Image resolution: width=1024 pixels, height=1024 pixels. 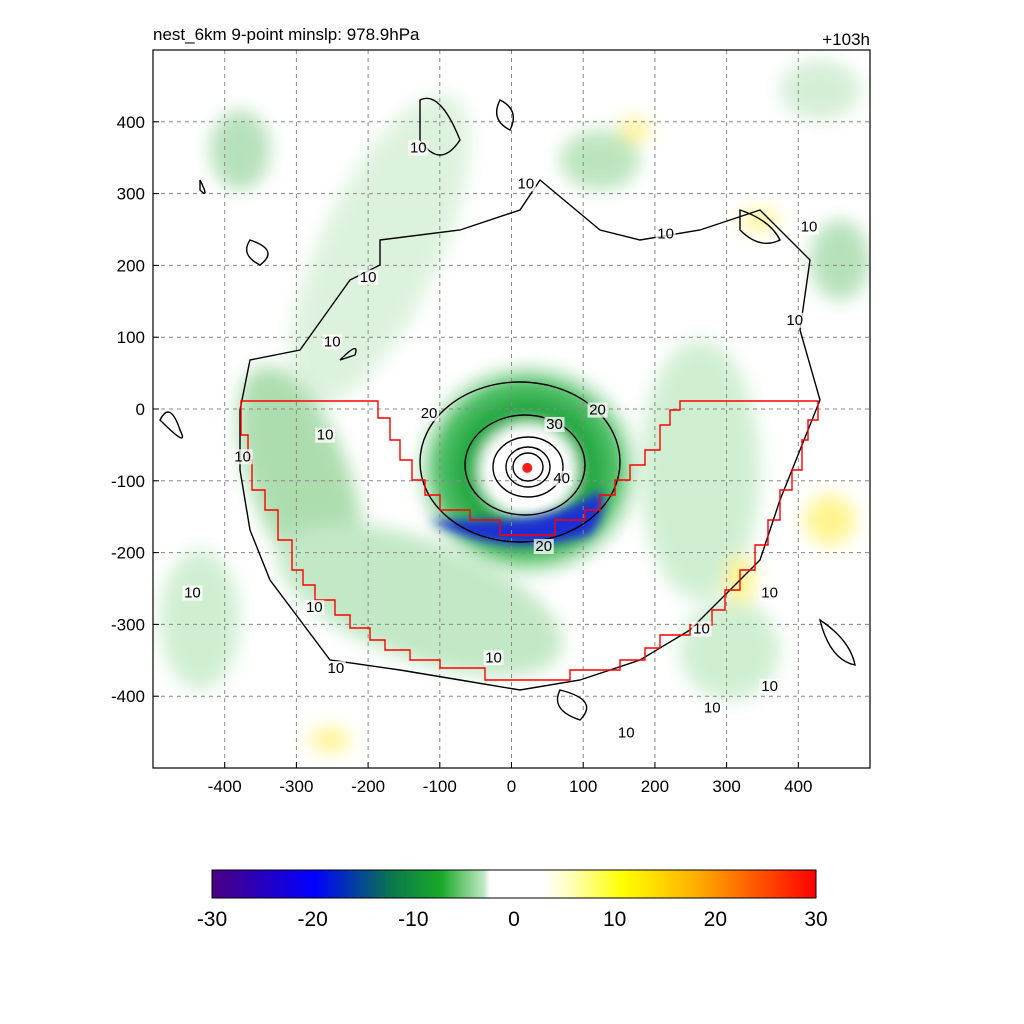 I want to click on colorbar-ticks: -30 -20 -10 0 10 20 30, so click(x=512, y=919).